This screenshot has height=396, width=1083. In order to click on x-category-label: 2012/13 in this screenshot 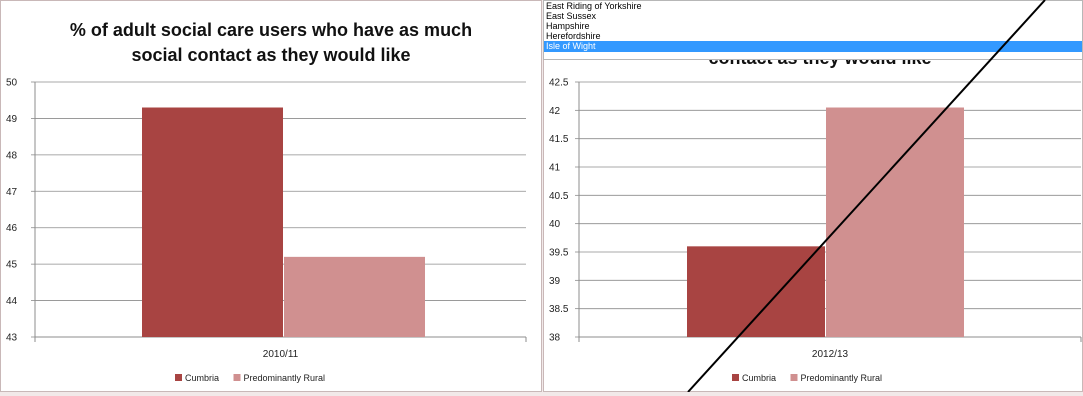, I will do `click(830, 354)`.